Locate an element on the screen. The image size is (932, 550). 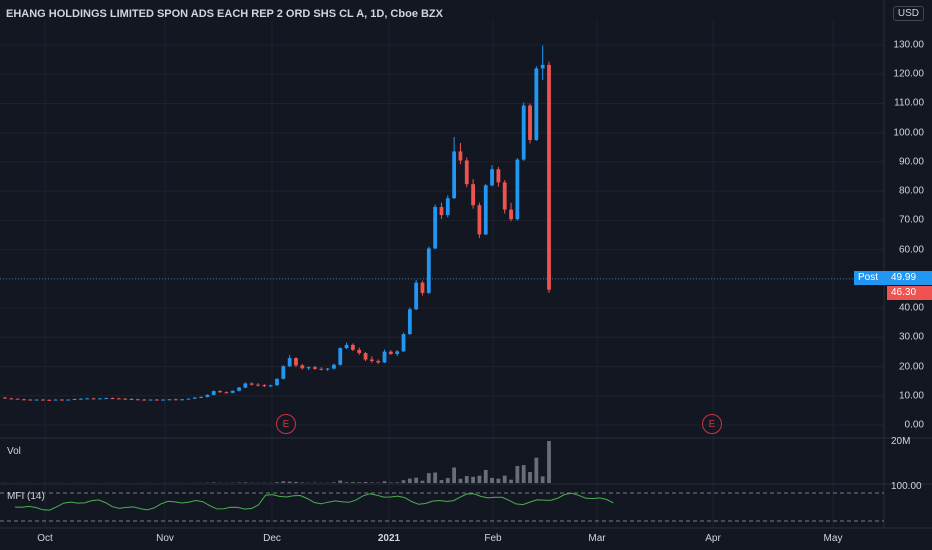
post-value: 49.99 is located at coordinates (904, 277).